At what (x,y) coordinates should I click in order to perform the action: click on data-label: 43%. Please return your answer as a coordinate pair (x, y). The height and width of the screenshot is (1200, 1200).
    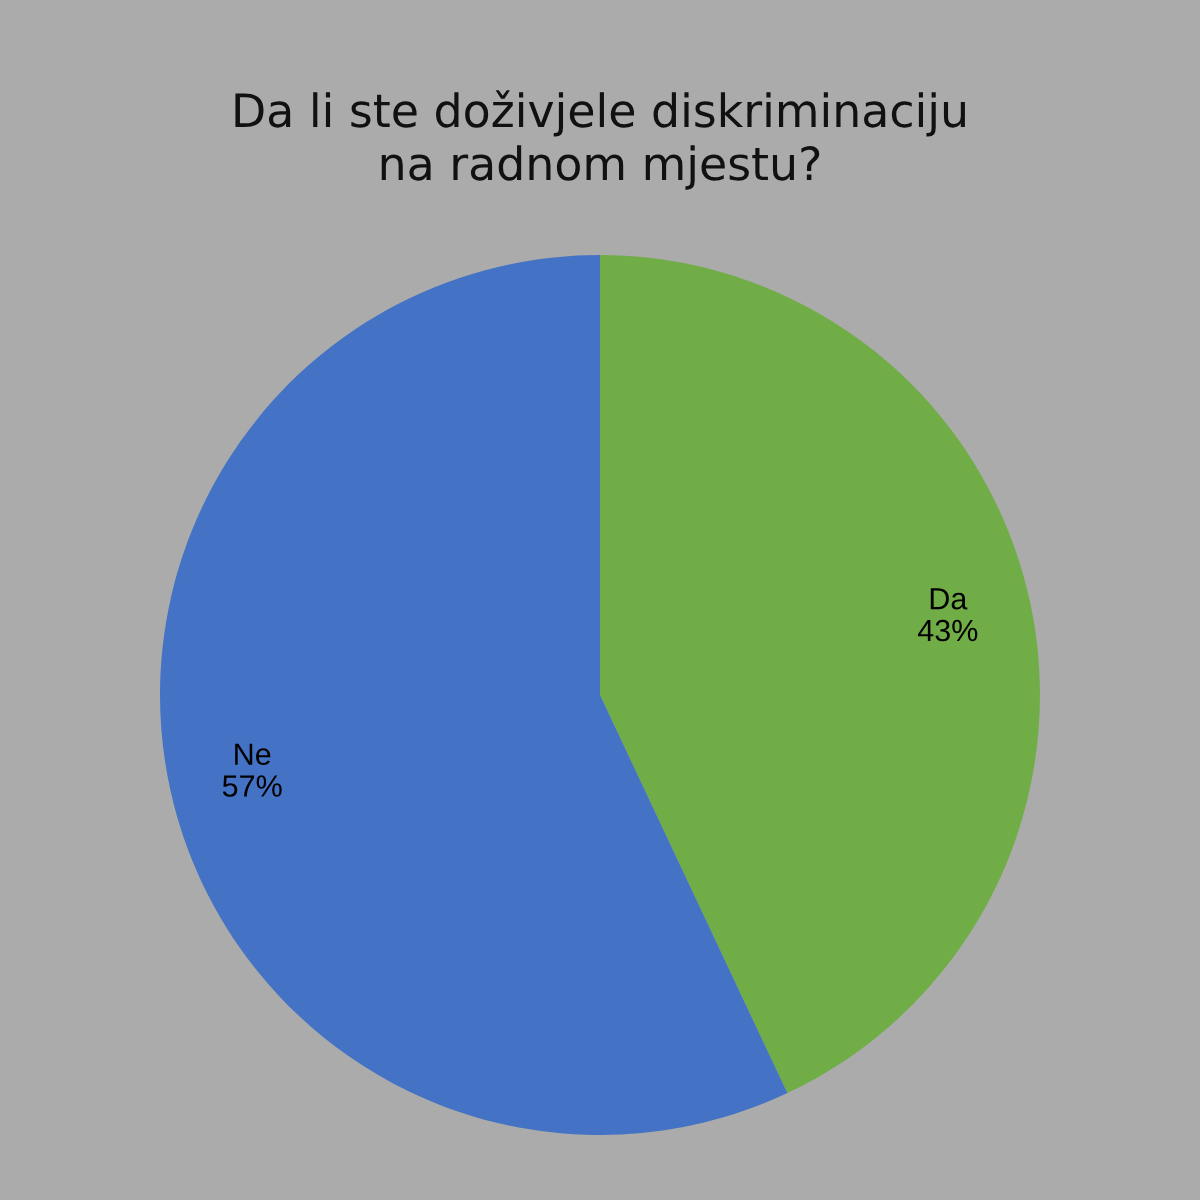
    Looking at the image, I should click on (947, 630).